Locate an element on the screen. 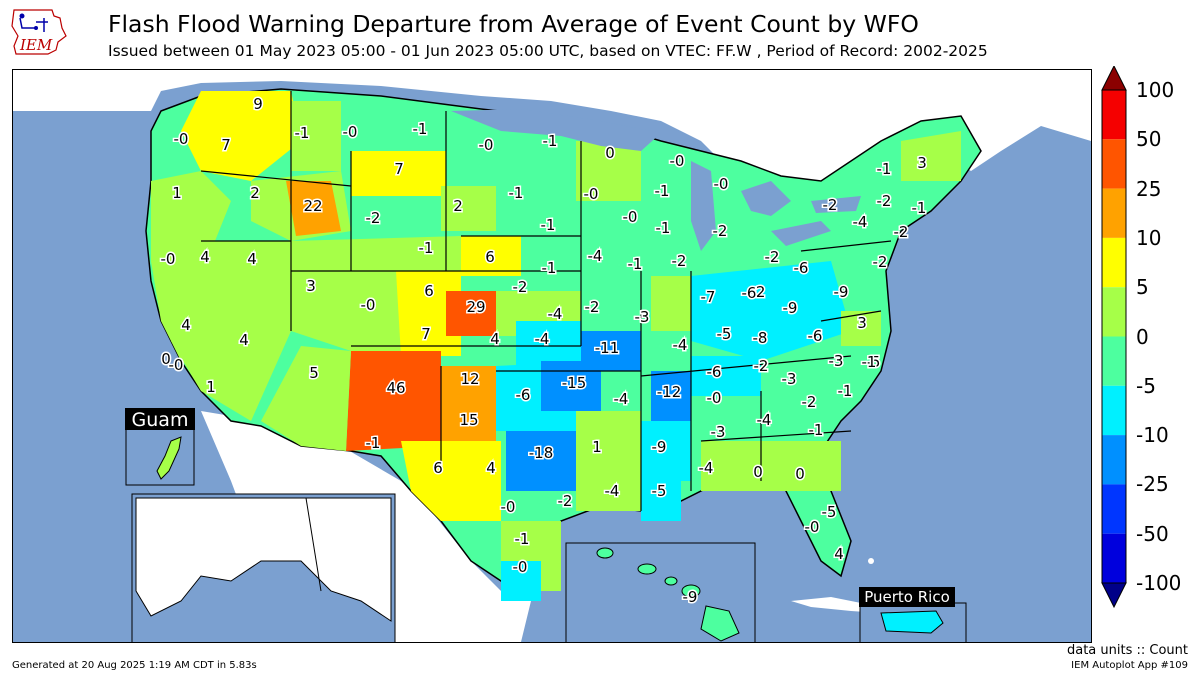 Image resolution: width=1200 pixels, height=675 pixels. wfo-value-label: 46 is located at coordinates (395, 388).